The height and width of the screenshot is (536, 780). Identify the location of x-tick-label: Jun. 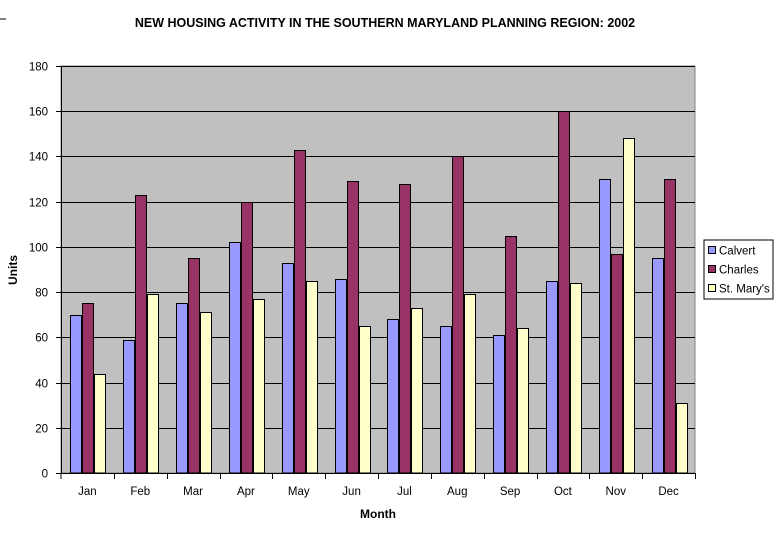
(351, 492).